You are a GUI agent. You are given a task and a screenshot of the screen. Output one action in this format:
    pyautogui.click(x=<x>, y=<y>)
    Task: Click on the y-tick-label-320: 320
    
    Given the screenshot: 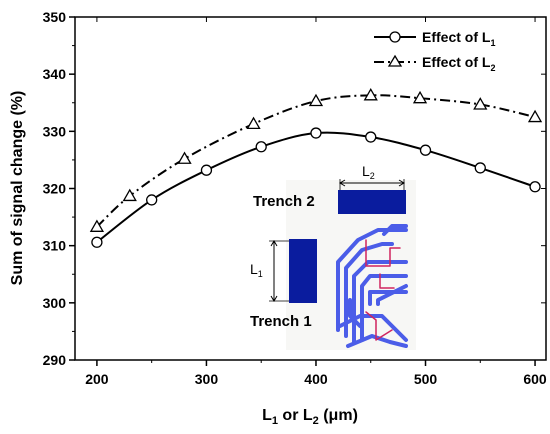 What is the action you would take?
    pyautogui.click(x=55, y=189)
    